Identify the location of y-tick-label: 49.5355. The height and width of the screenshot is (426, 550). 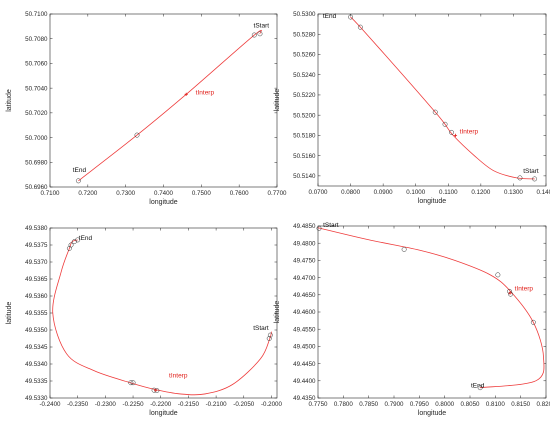
(36, 313).